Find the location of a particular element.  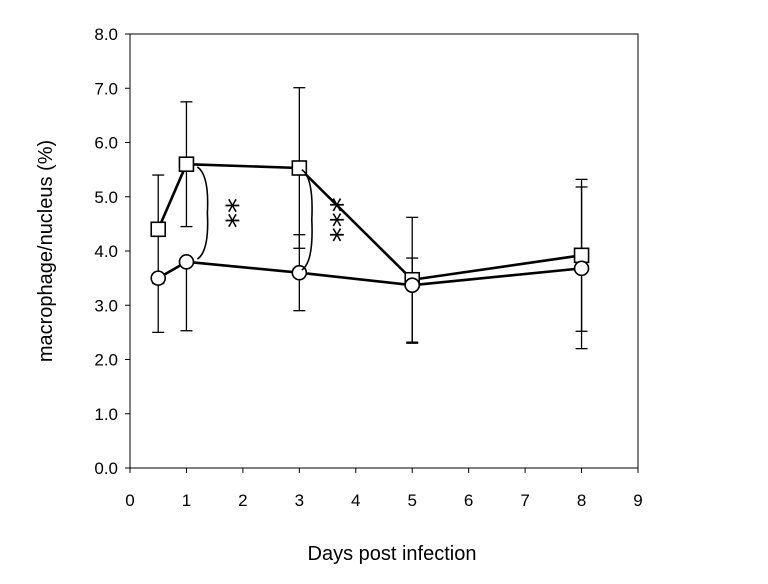

x-tick-label: 5 is located at coordinates (411, 500).